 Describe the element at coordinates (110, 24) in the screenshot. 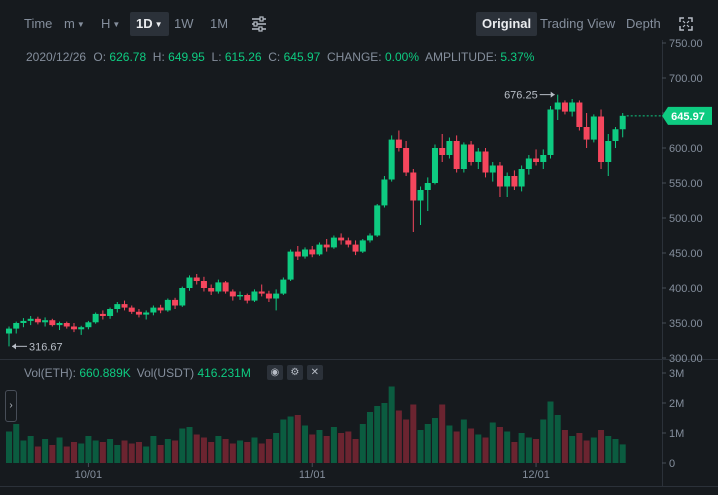

I see `hour-interval-button: H ▼` at that location.